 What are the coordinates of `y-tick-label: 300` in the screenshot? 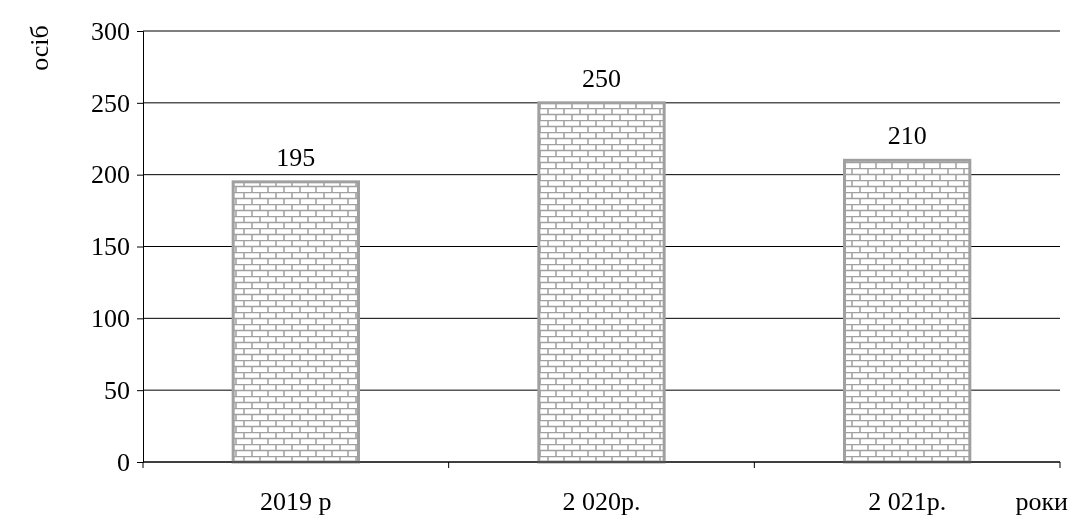 It's located at (110, 31).